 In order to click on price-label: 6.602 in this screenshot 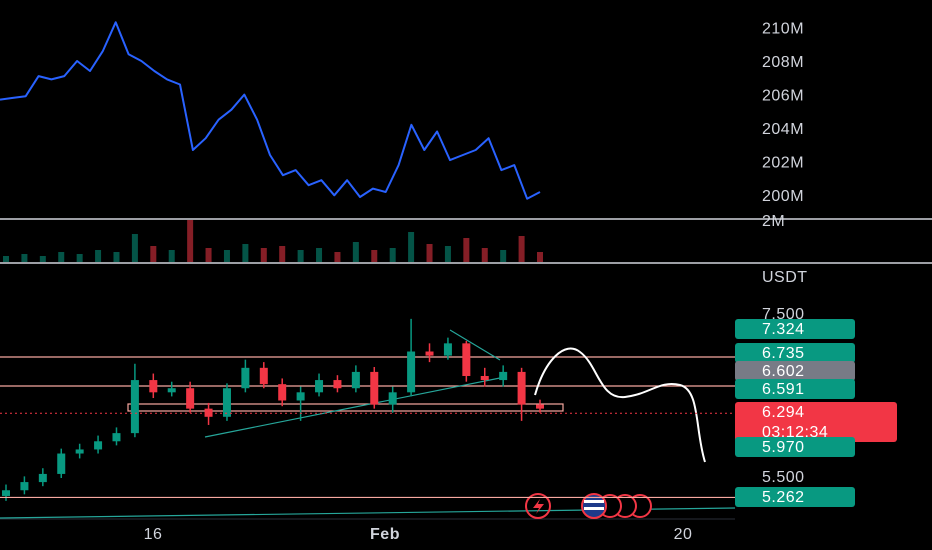, I will do `click(783, 371)`.